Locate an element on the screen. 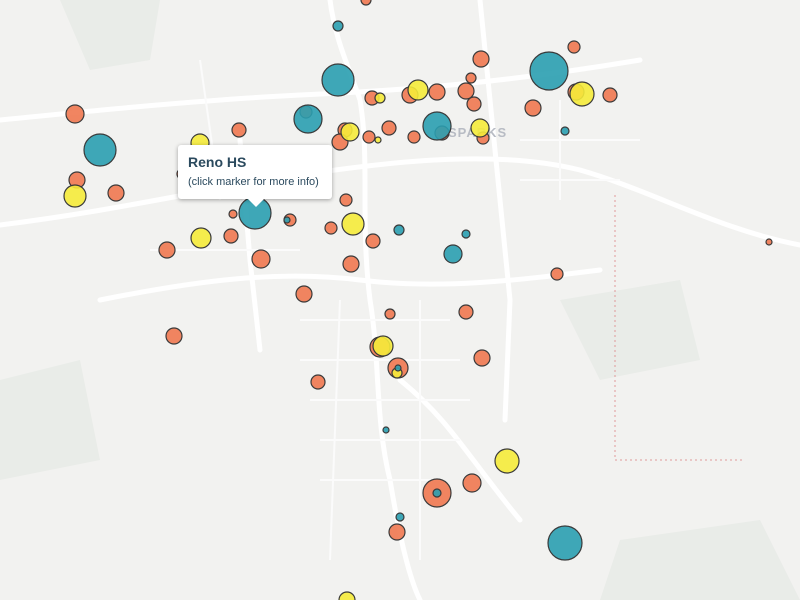 This screenshot has width=800, height=600. tooltip: Reno HS (click marker for more info) is located at coordinates (255, 176).